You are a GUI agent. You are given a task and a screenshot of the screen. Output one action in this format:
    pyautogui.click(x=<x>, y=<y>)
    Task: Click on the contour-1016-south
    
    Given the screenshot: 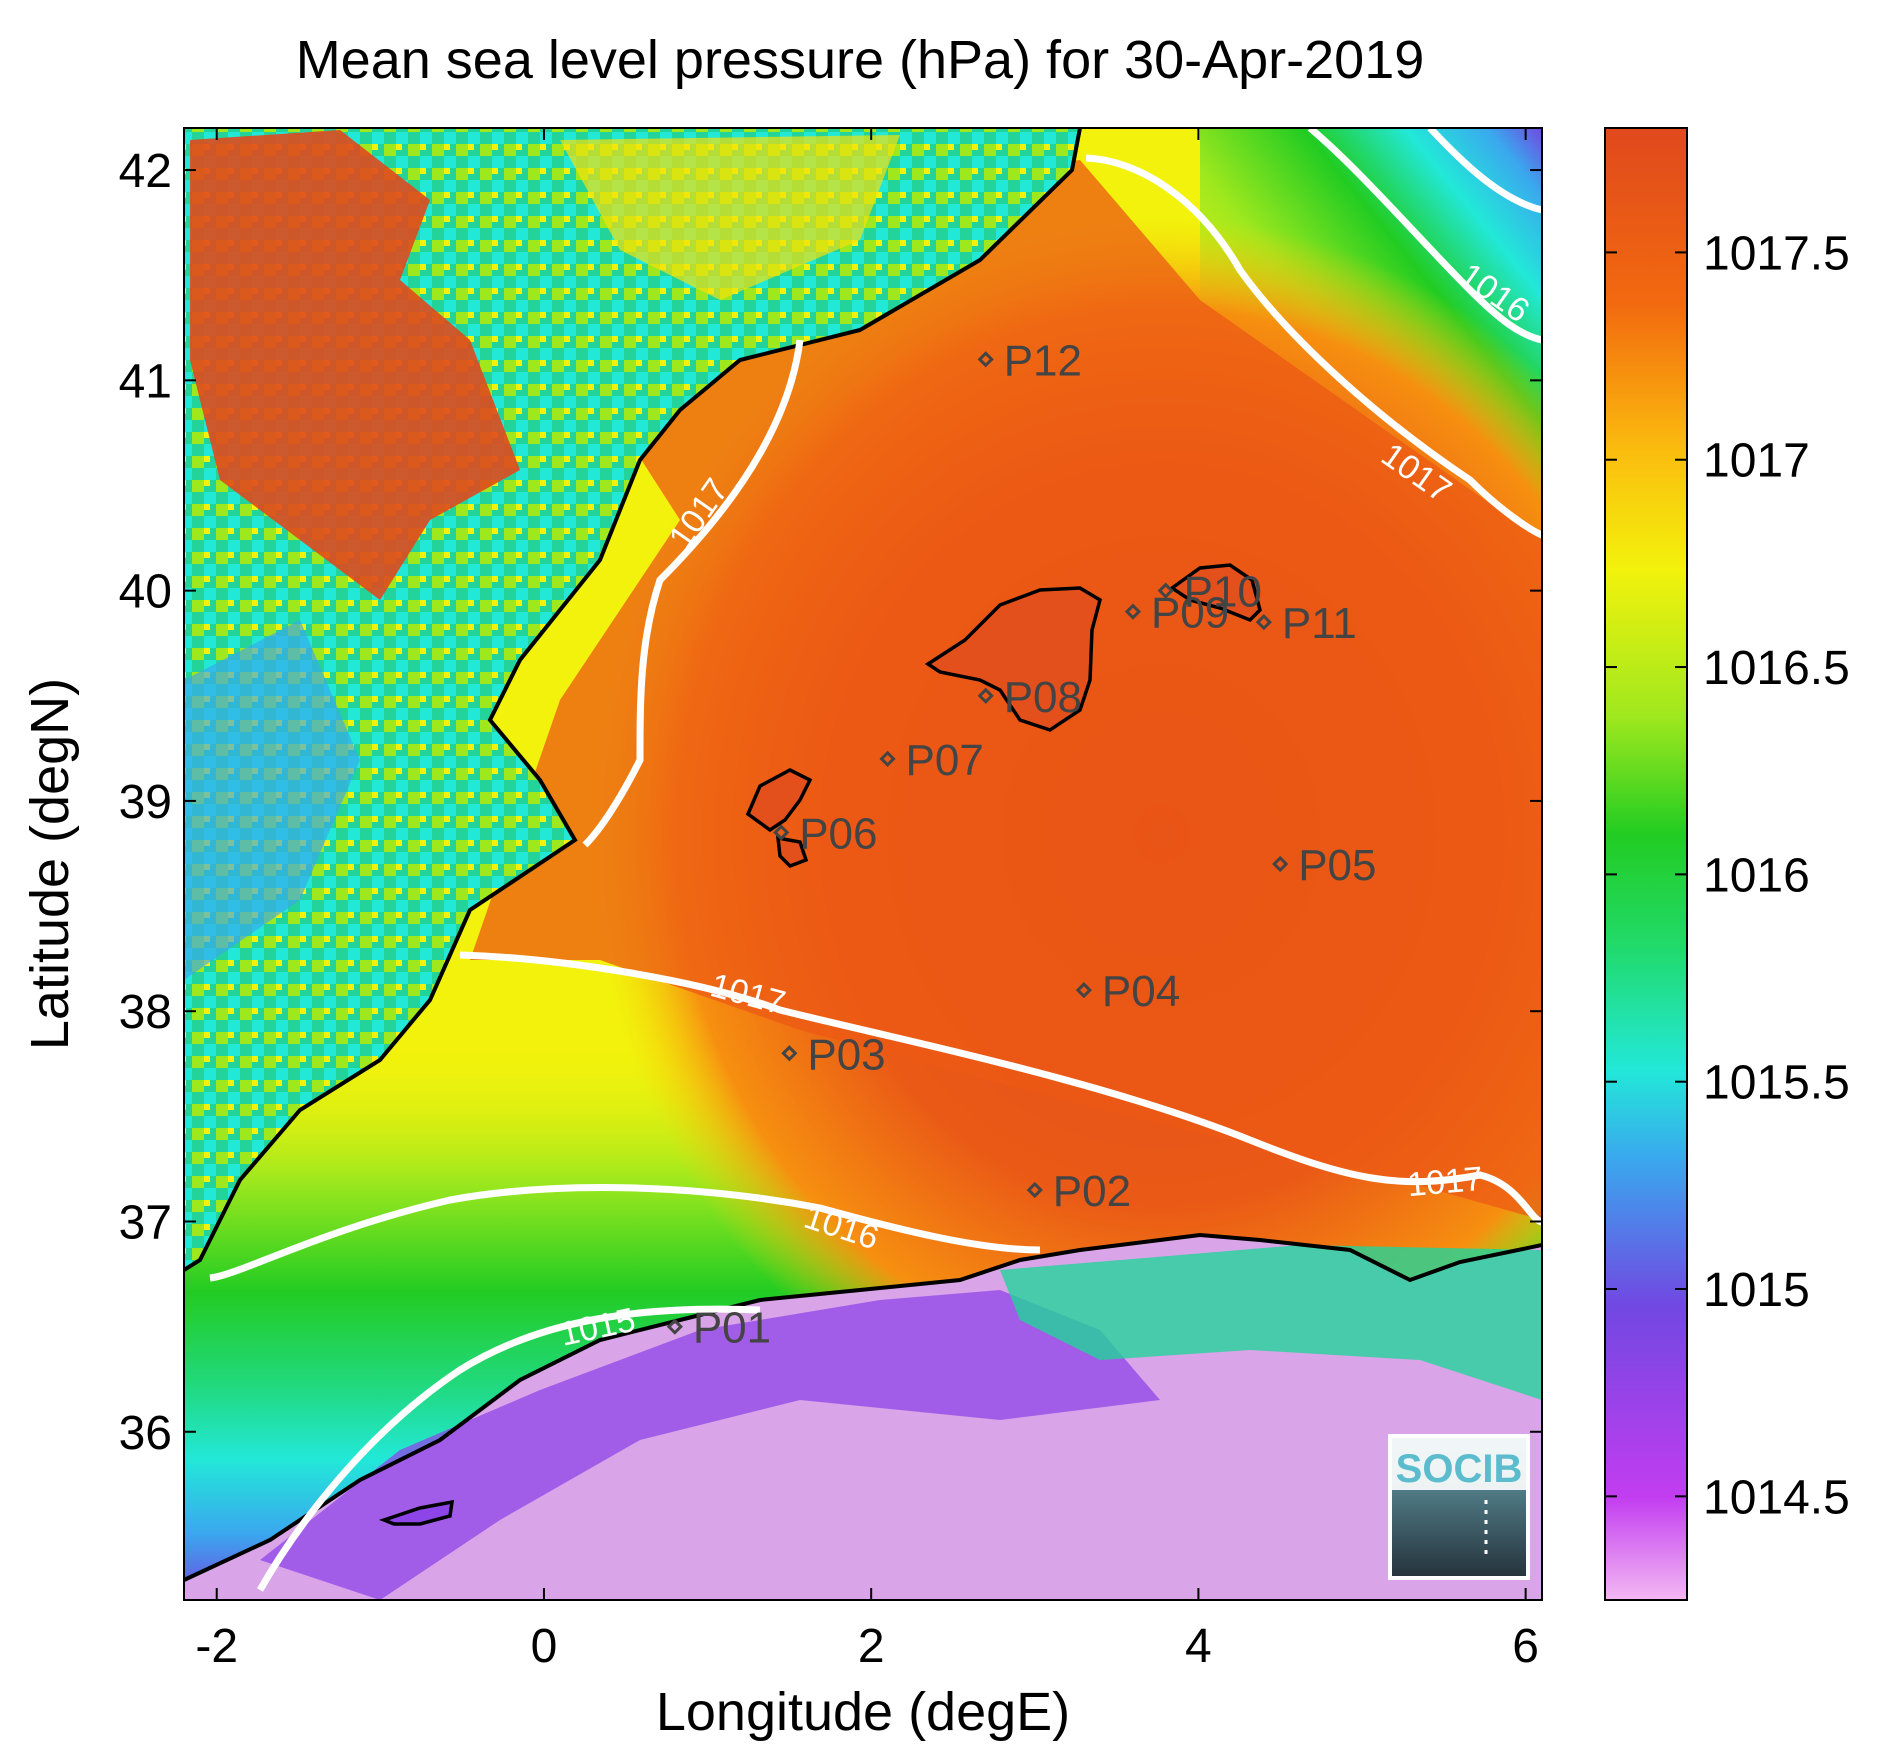 What is the action you would take?
    pyautogui.click(x=625, y=1233)
    